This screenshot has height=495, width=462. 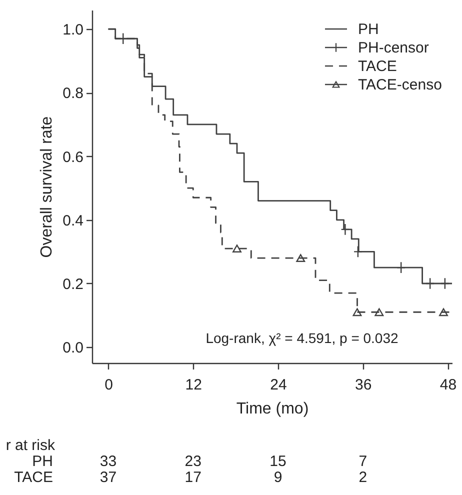 What do you see at coordinates (448, 385) in the screenshot?
I see `x-tick-label: 48` at bounding box center [448, 385].